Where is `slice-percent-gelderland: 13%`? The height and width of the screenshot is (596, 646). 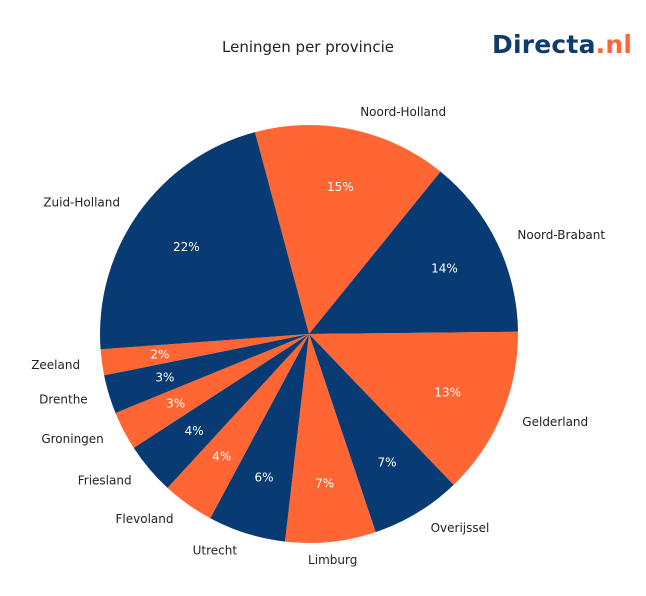 slice-percent-gelderland: 13% is located at coordinates (447, 392).